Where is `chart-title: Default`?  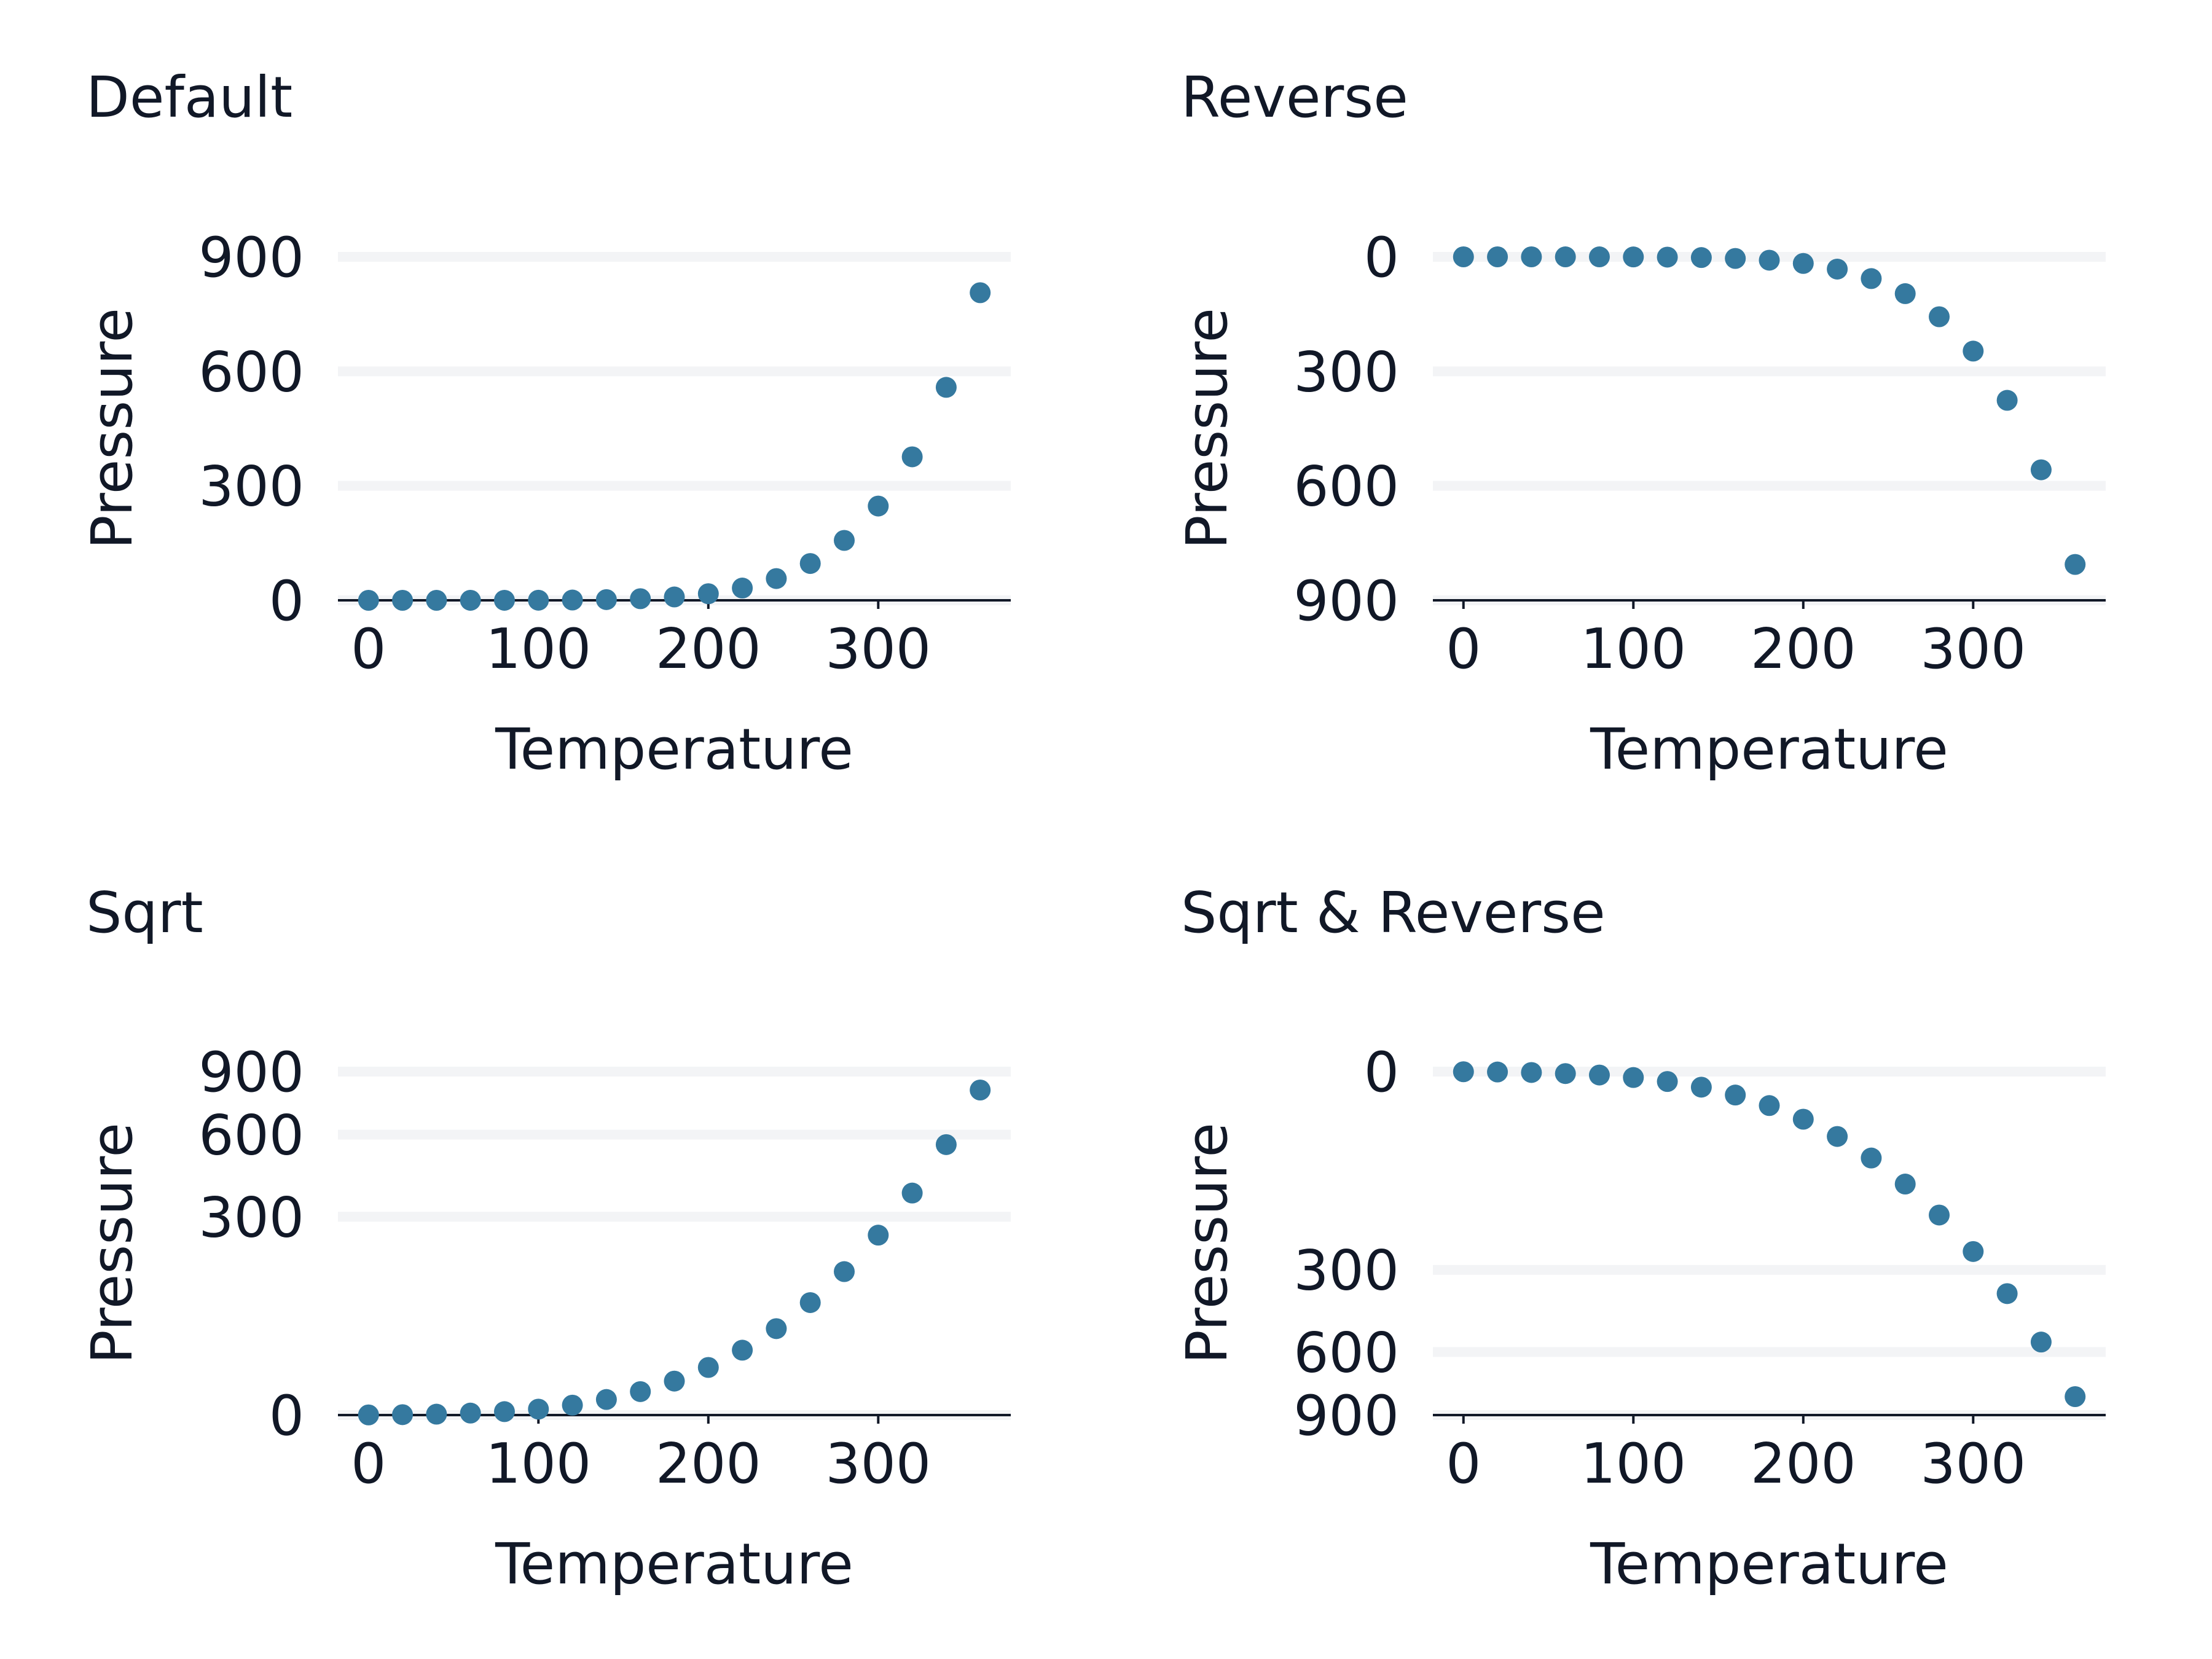
chart-title: Default is located at coordinates (189, 97).